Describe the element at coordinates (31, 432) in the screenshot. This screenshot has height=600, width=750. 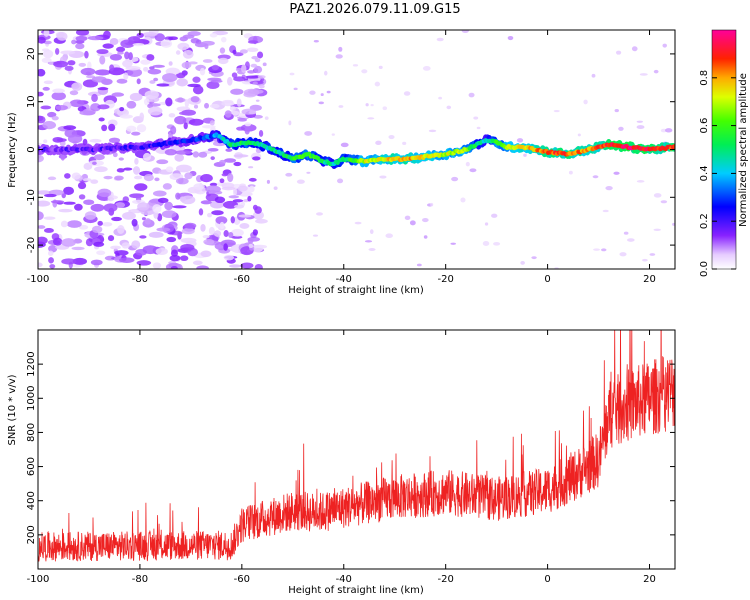
I see `y-tick-label: 800` at that location.